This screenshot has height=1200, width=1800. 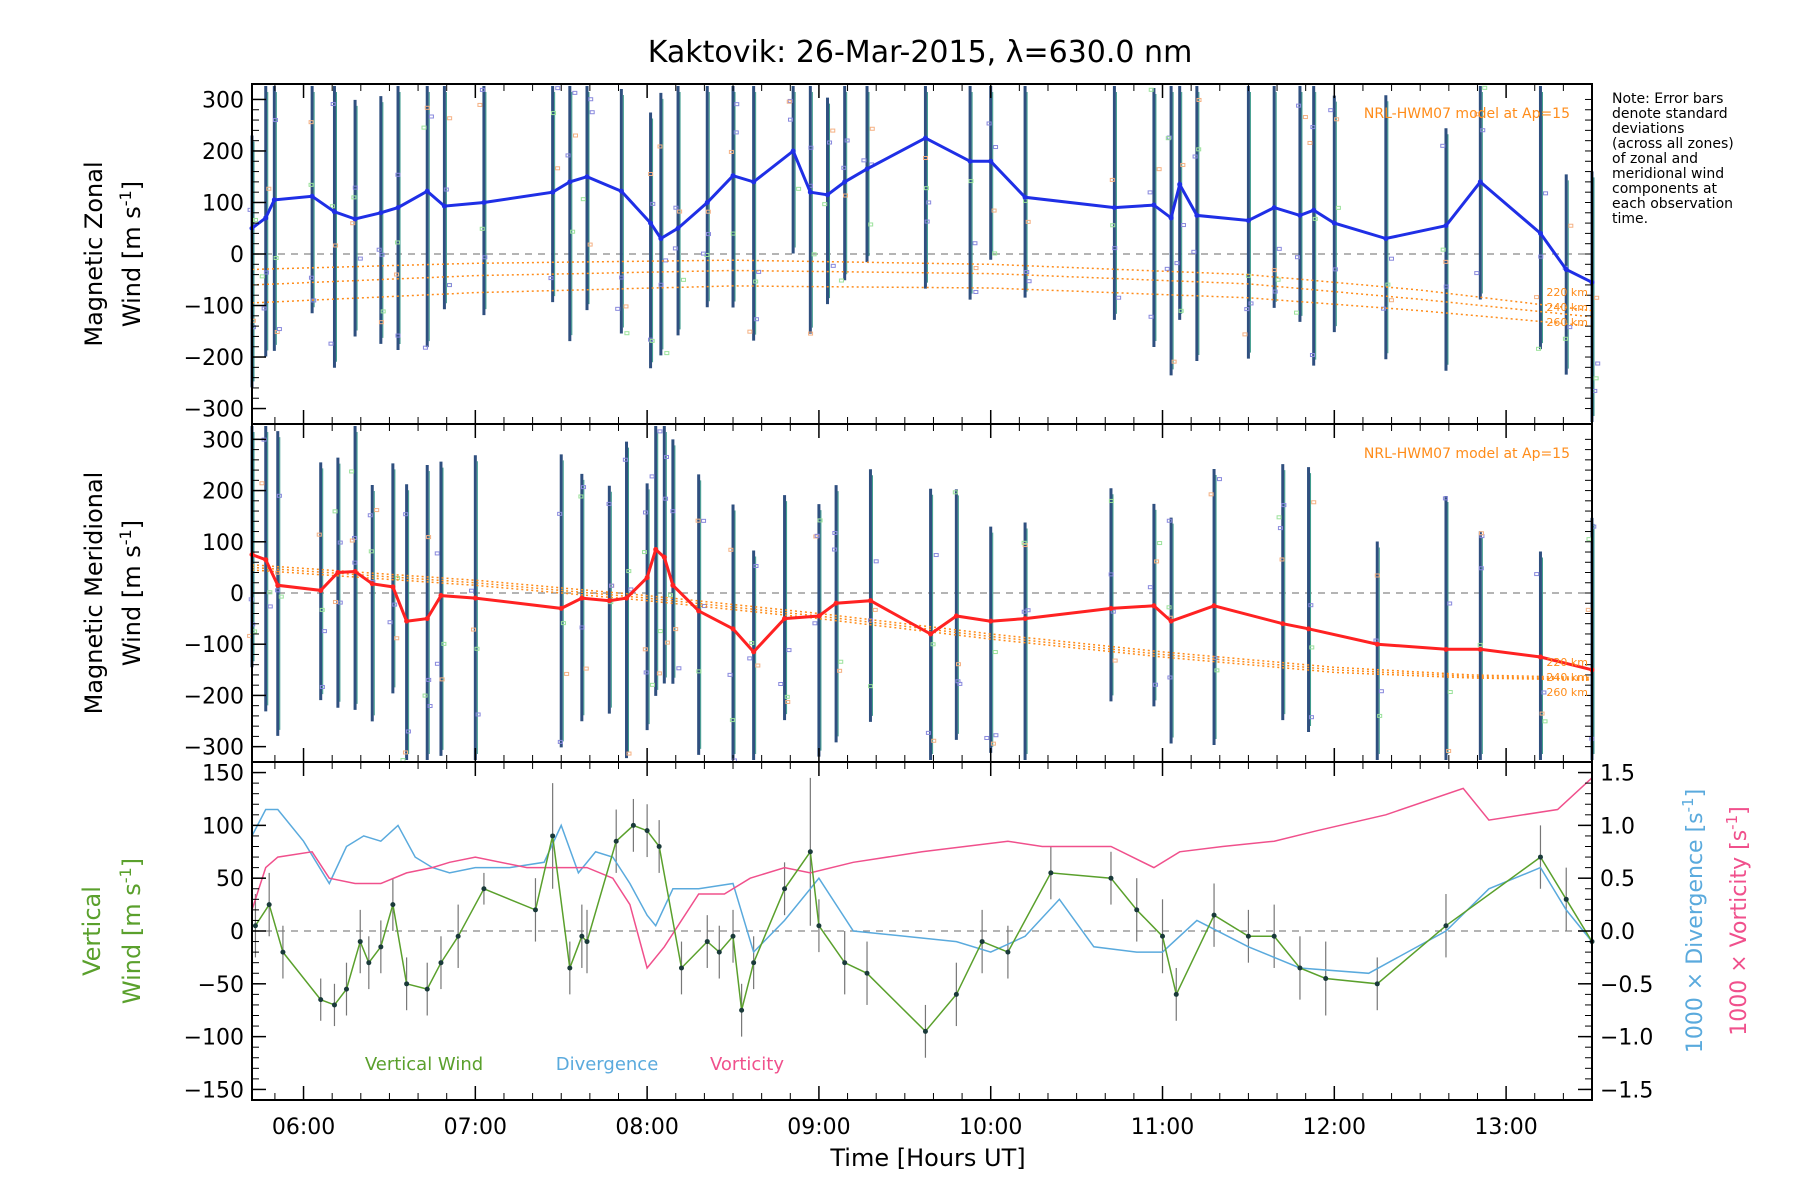 What do you see at coordinates (1673, 204) in the screenshot?
I see `note-line: each observation` at bounding box center [1673, 204].